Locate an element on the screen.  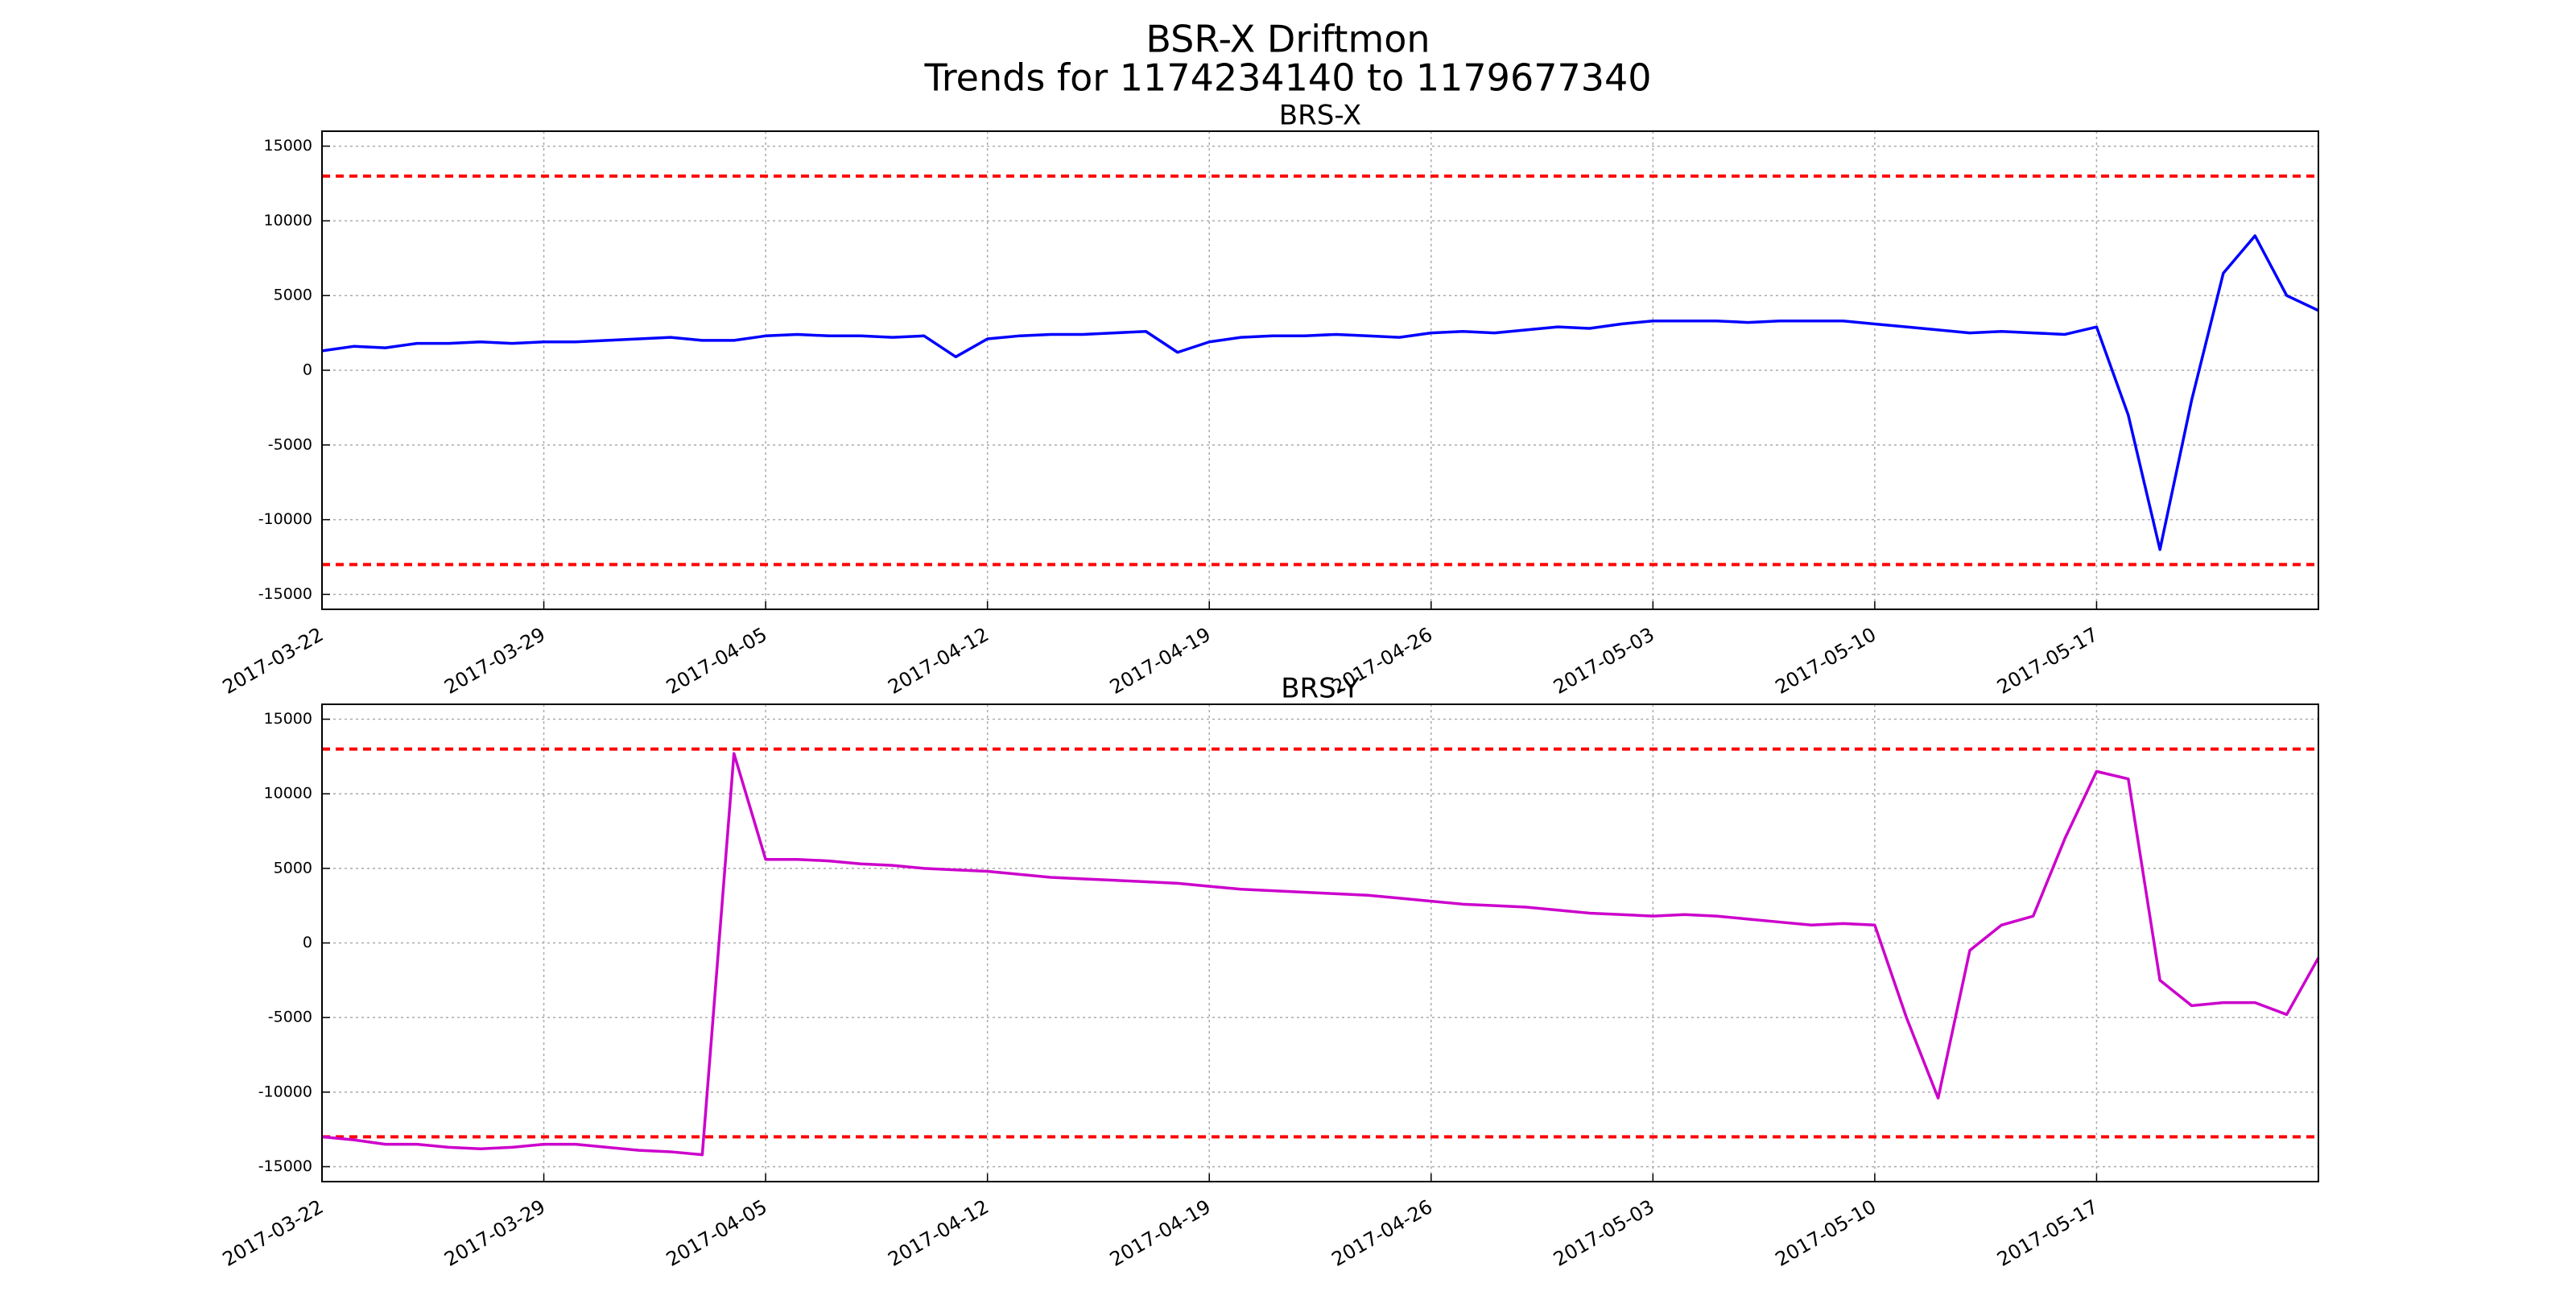
chart-title: BRS-Y is located at coordinates (1320, 689).